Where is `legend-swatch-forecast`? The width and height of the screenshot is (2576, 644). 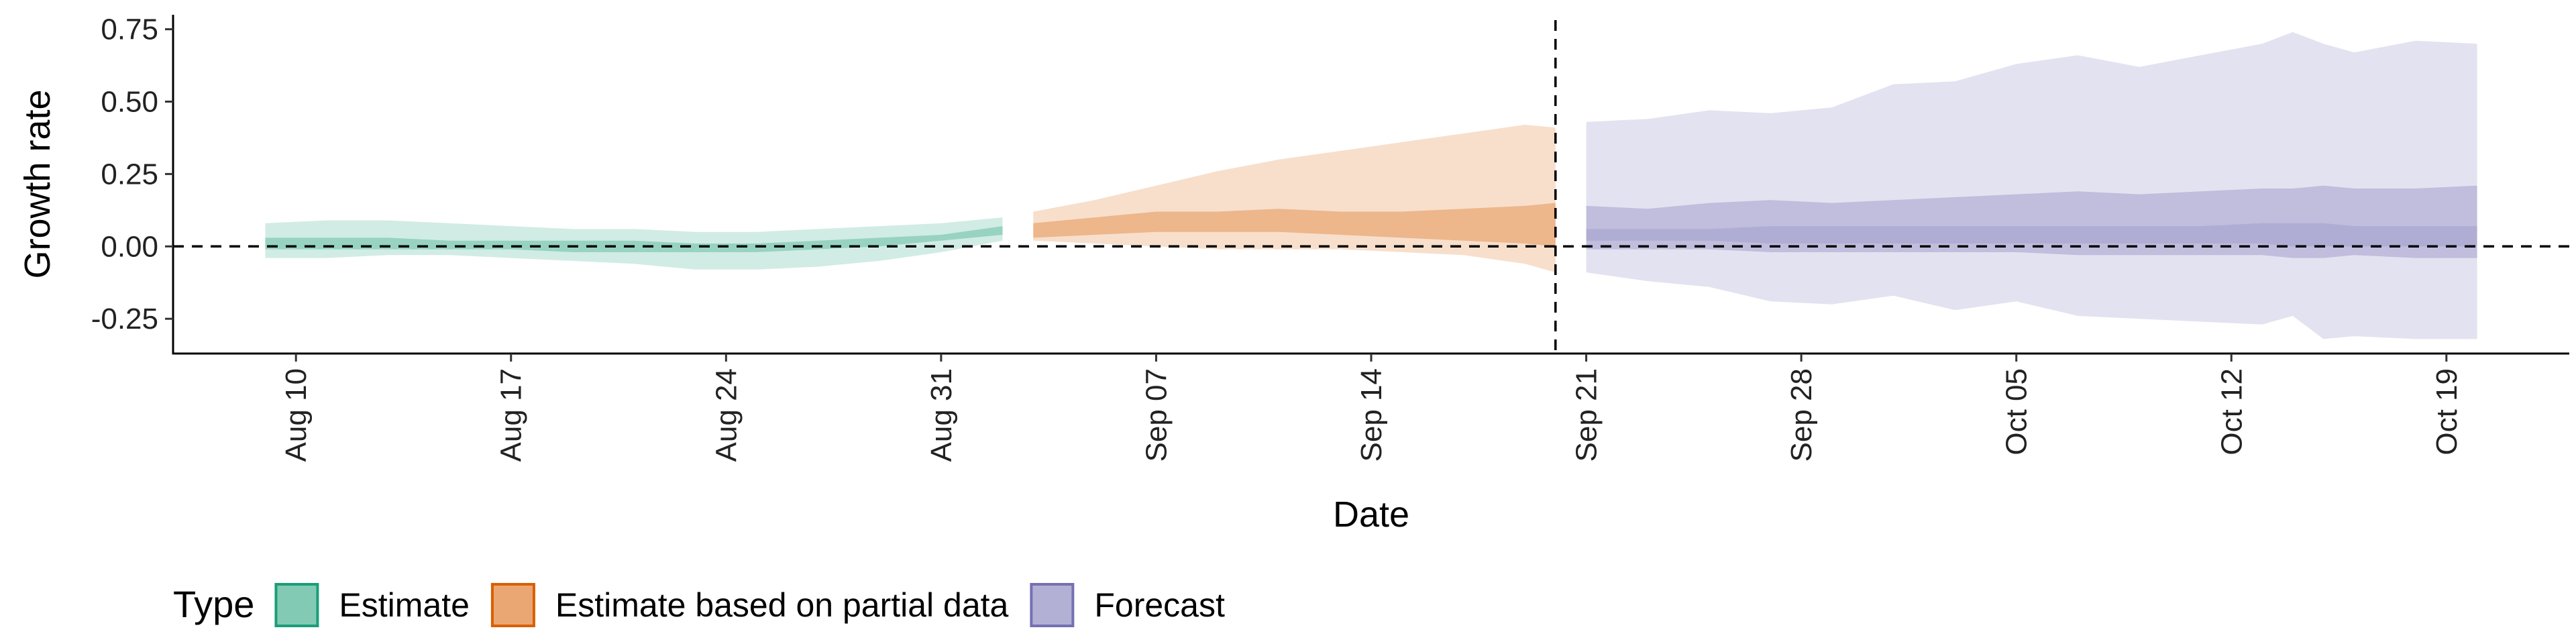 legend-swatch-forecast is located at coordinates (1052, 605).